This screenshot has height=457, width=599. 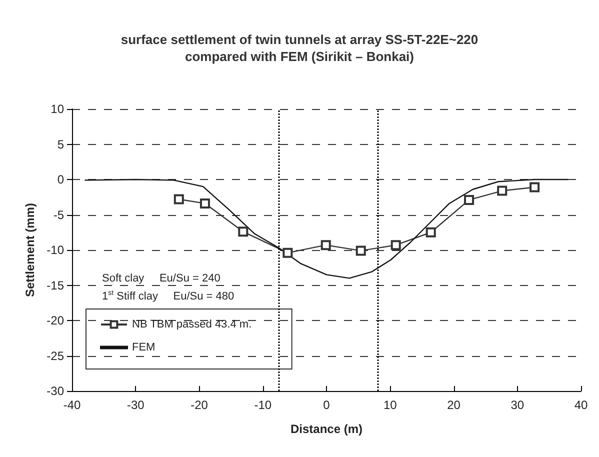 What do you see at coordinates (390, 405) in the screenshot?
I see `x-tick-label: 10` at bounding box center [390, 405].